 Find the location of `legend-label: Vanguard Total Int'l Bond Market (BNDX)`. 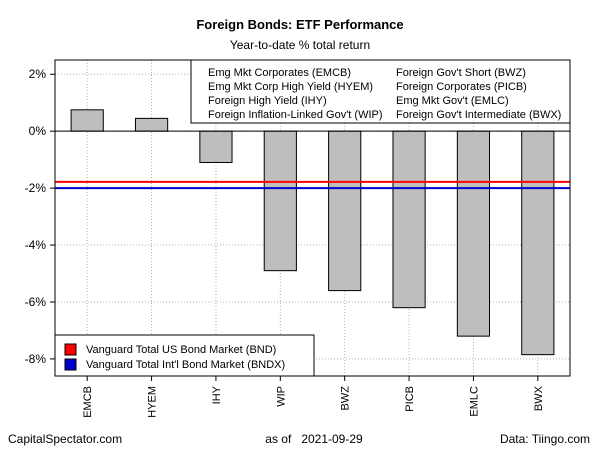

legend-label: Vanguard Total Int'l Bond Market (BNDX) is located at coordinates (185, 365).